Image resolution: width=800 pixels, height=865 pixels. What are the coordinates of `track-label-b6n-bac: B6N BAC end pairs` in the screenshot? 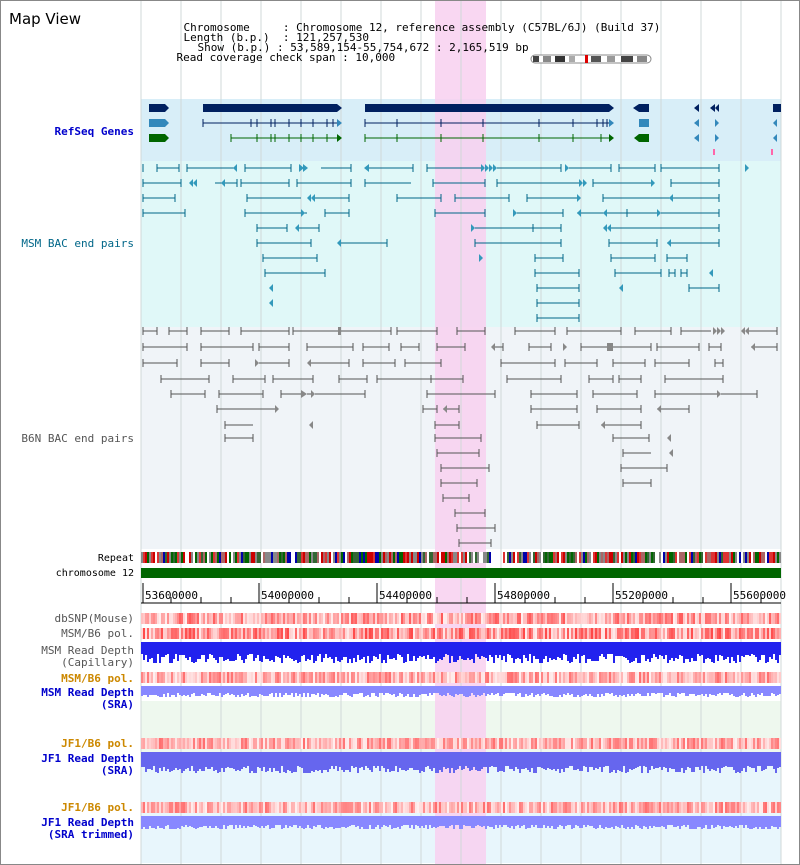 It's located at (77, 438).